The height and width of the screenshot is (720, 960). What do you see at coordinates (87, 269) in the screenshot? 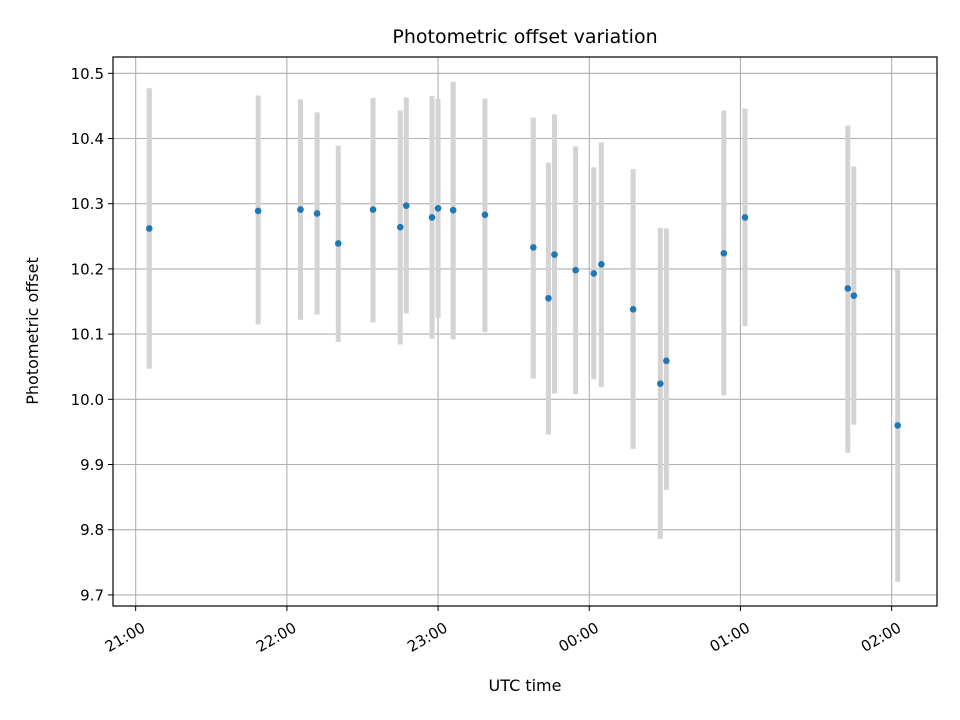
I see `y-tick-label: 10.2` at bounding box center [87, 269].